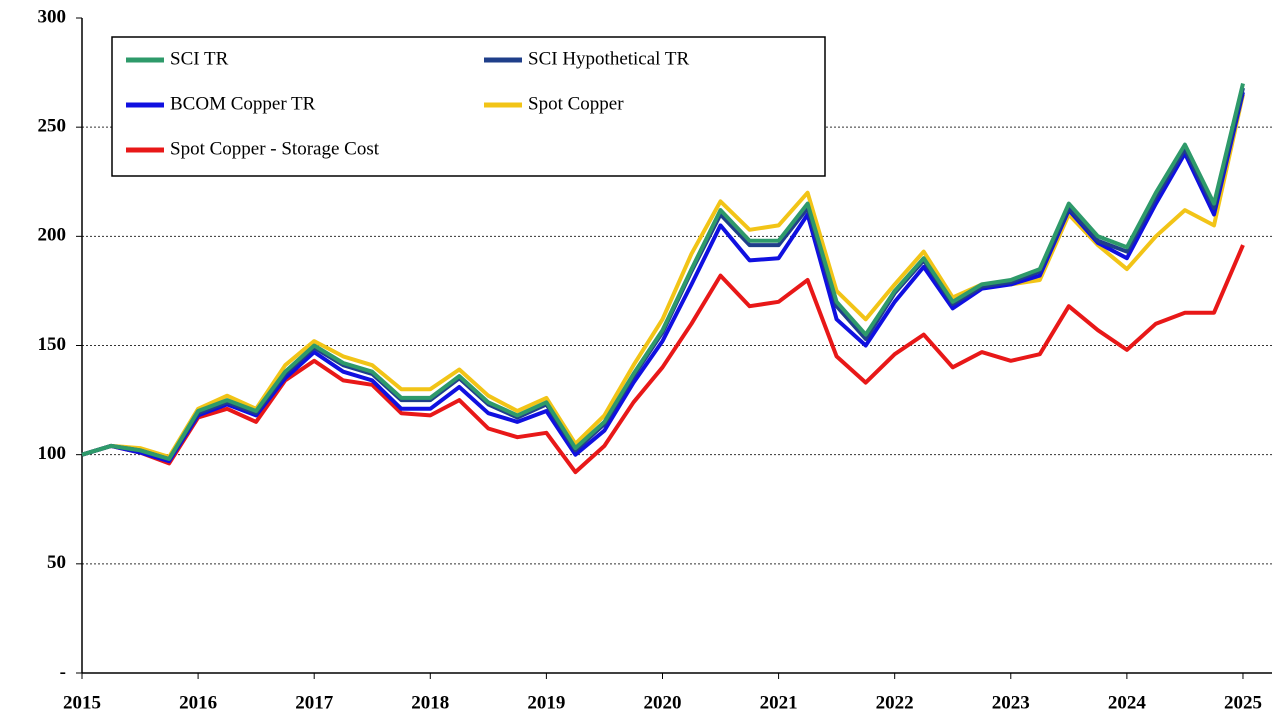  I want to click on x-tick-label: 2023, so click(1011, 702).